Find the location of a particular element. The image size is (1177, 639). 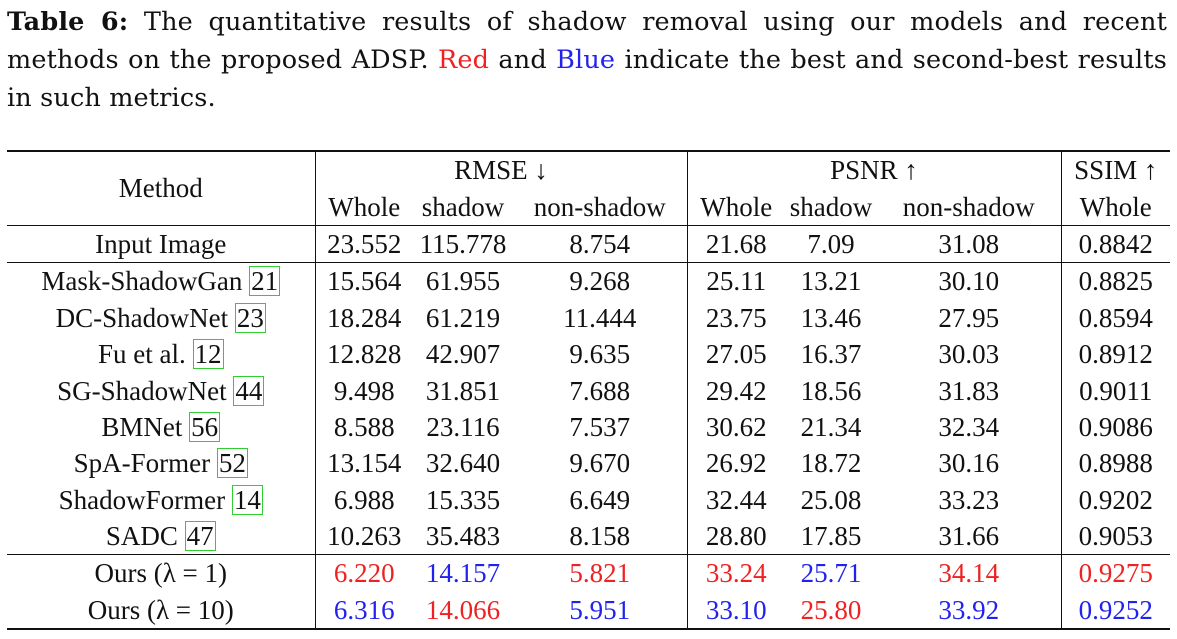

value-cell: 11.444 is located at coordinates (600, 317).